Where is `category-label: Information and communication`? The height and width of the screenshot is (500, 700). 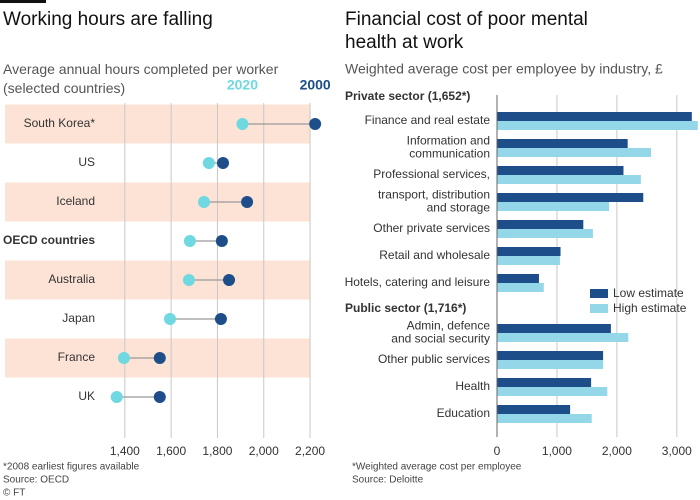
category-label: Information and communication is located at coordinates (448, 147).